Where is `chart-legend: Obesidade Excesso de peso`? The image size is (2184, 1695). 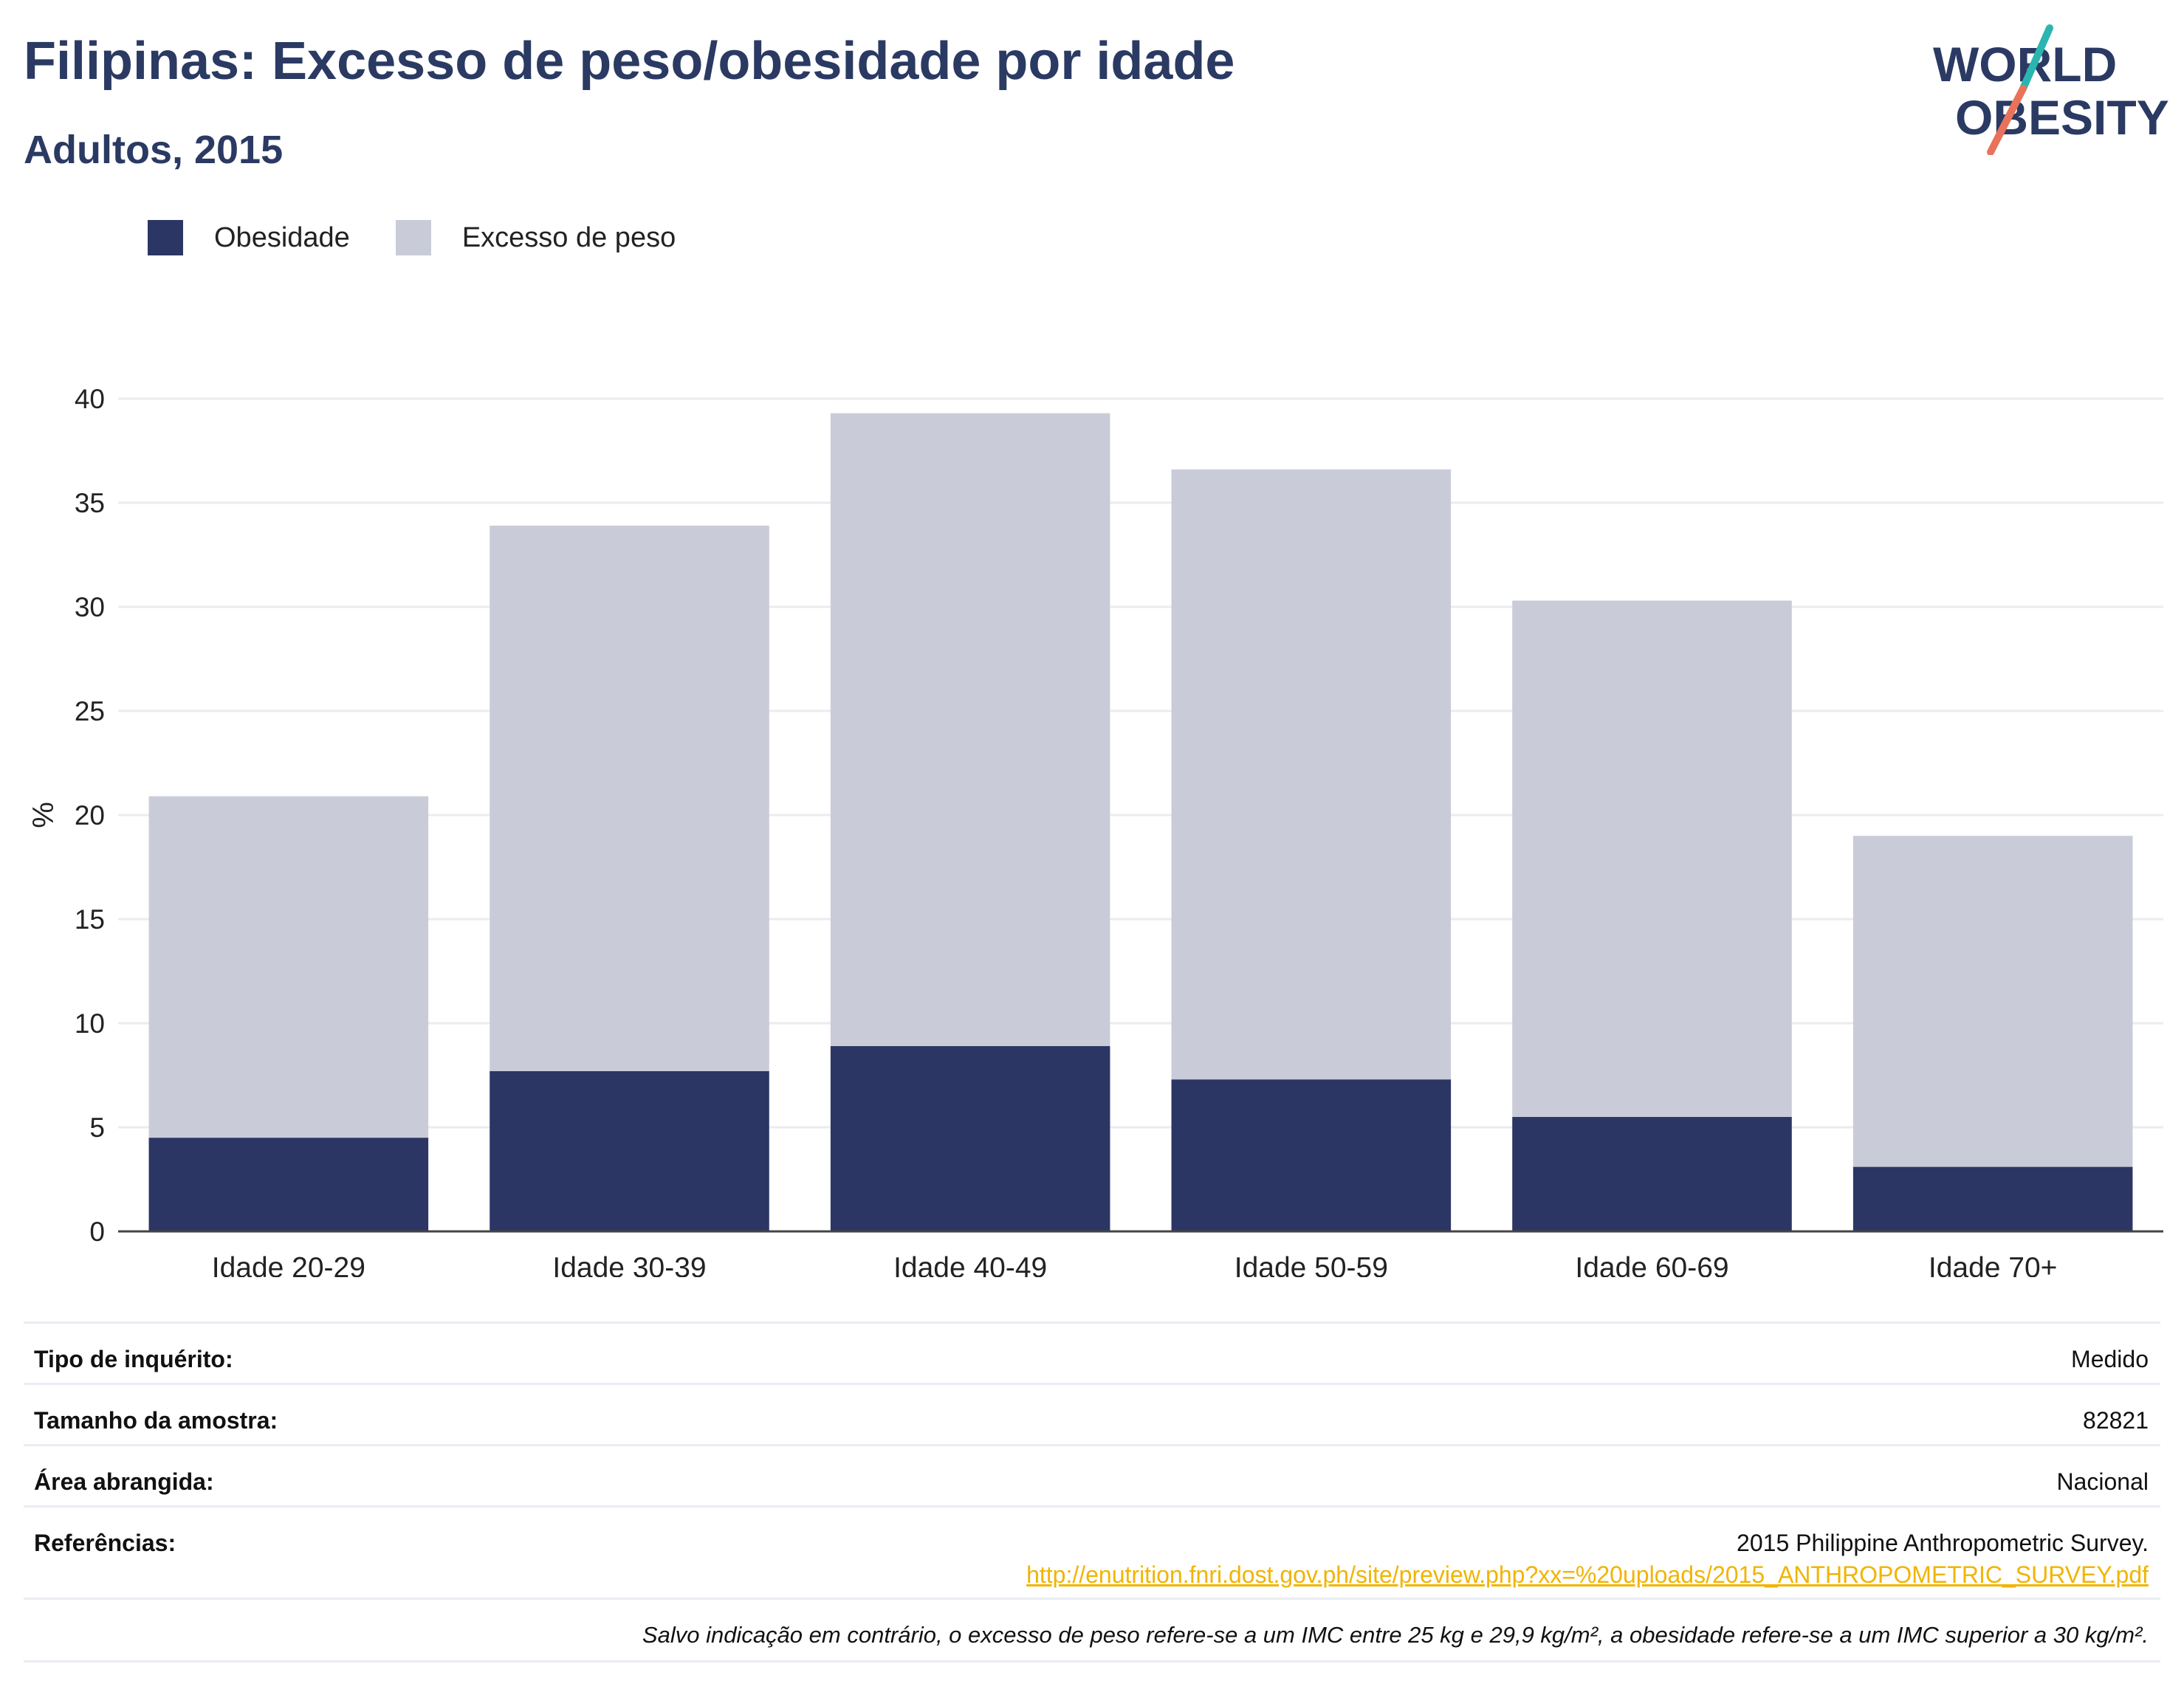 chart-legend: Obesidade Excesso de peso is located at coordinates (434, 238).